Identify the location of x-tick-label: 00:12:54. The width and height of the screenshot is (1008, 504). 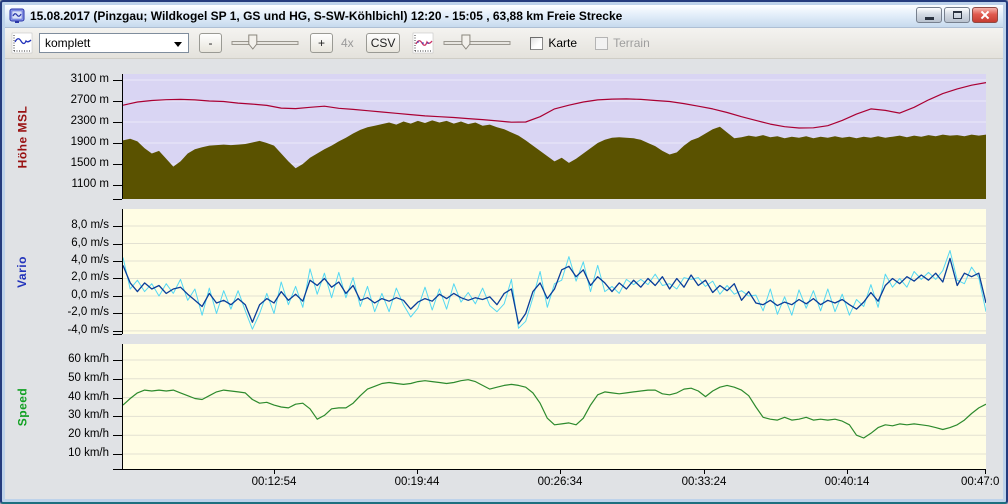
(274, 482).